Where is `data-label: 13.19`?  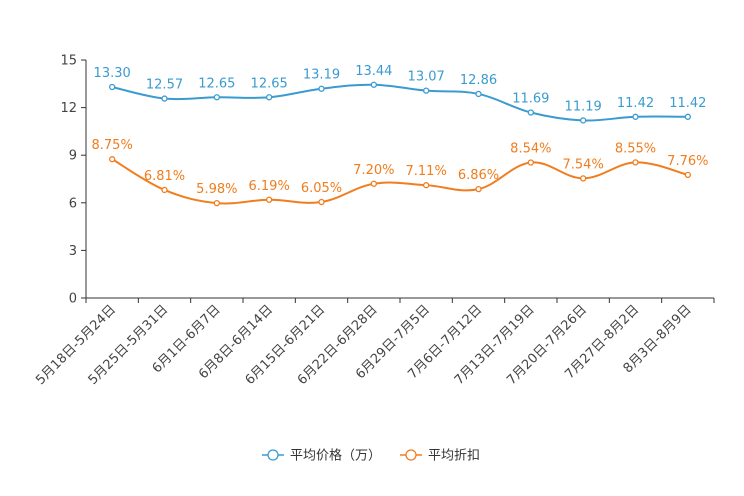
data-label: 13.19 is located at coordinates (321, 75).